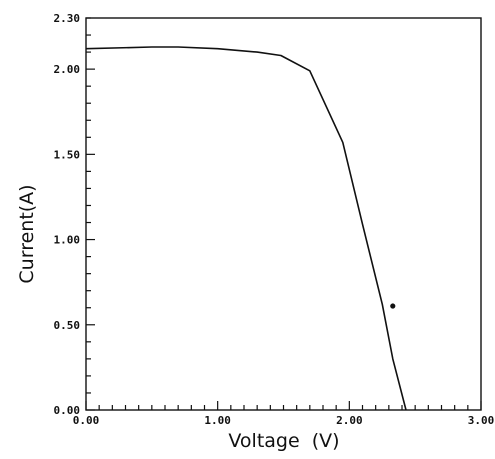 Image resolution: width=495 pixels, height=459 pixels. Describe the element at coordinates (217, 420) in the screenshot. I see `x-tick-label: 1.00` at that location.